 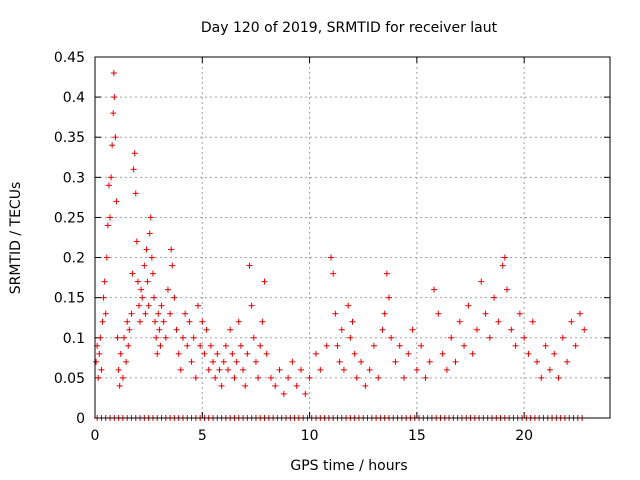 What do you see at coordinates (80, 419) in the screenshot?
I see `y-tick-label: 0` at bounding box center [80, 419].